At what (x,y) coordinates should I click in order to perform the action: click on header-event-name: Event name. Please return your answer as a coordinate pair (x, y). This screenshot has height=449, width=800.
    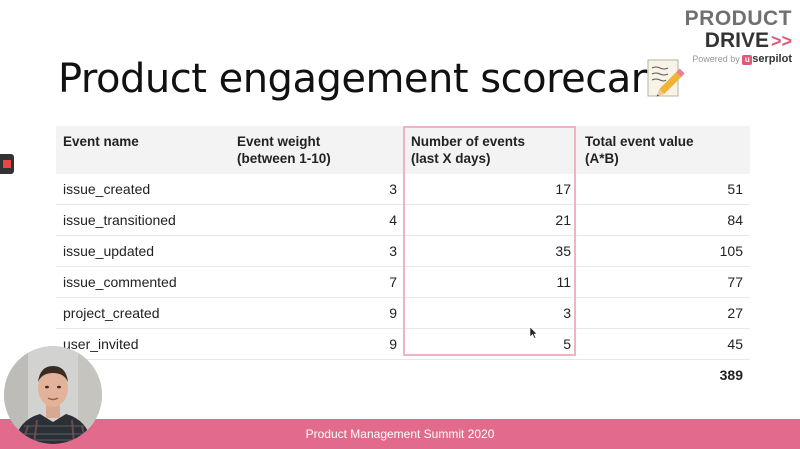
    Looking at the image, I should click on (143, 150).